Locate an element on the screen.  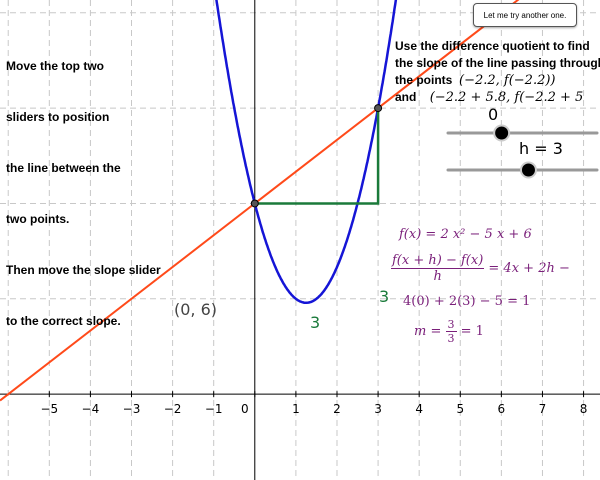
prompt-line-4-text: and is located at coordinates (406, 97).